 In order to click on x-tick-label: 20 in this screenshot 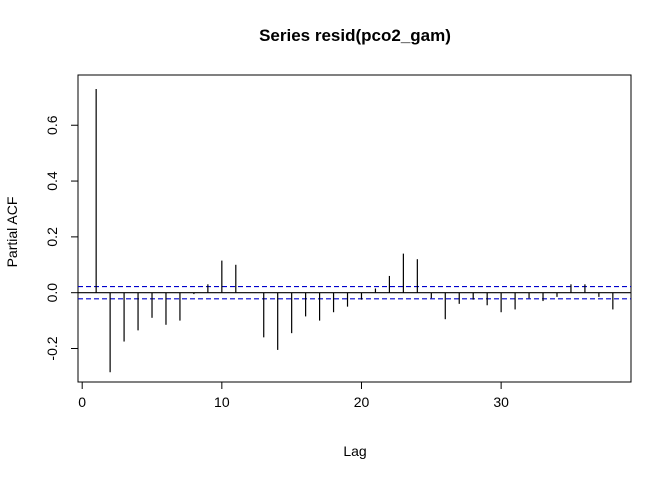, I will do `click(362, 402)`.